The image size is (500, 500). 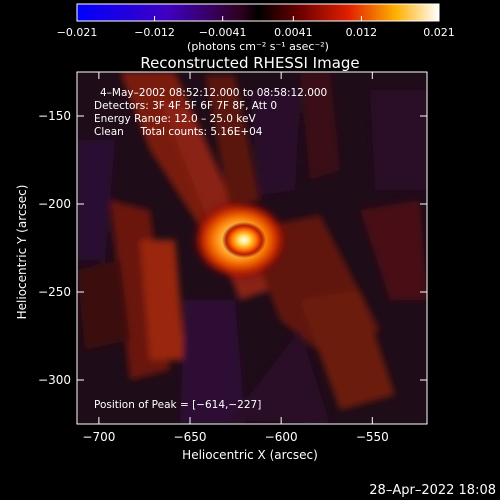 What do you see at coordinates (223, 32) in the screenshot?
I see `colorbar-tick-label: −0.0041` at bounding box center [223, 32].